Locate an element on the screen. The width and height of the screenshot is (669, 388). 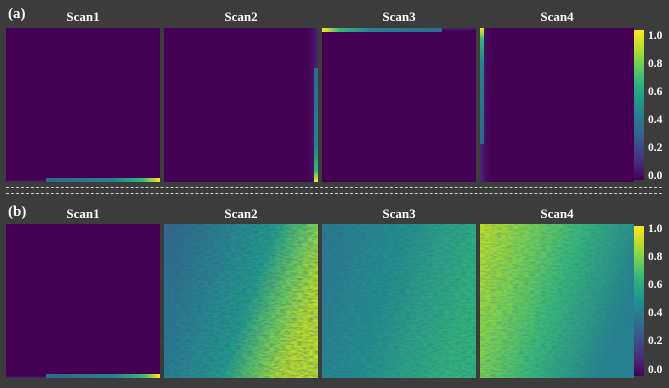
panel-b-tick-0-2: 0.2 is located at coordinates (655, 341).